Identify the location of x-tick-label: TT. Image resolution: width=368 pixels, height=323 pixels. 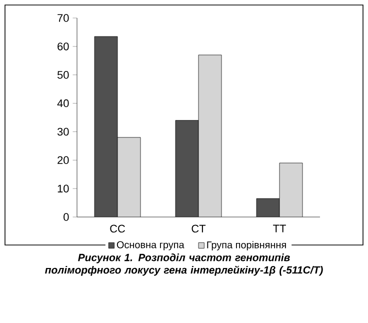
(279, 228).